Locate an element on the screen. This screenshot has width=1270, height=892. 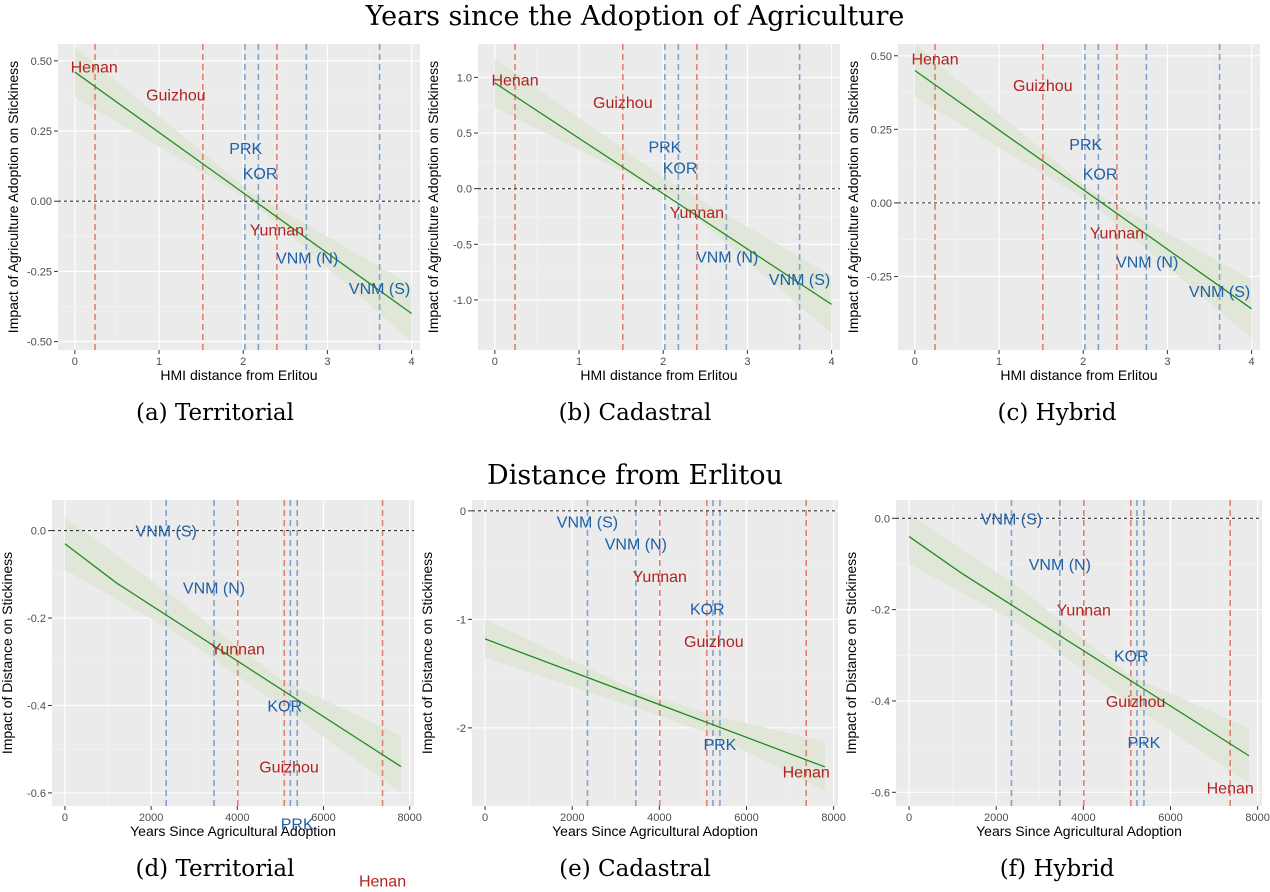
y-tick-label: -1.0 is located at coordinates (462, 301).